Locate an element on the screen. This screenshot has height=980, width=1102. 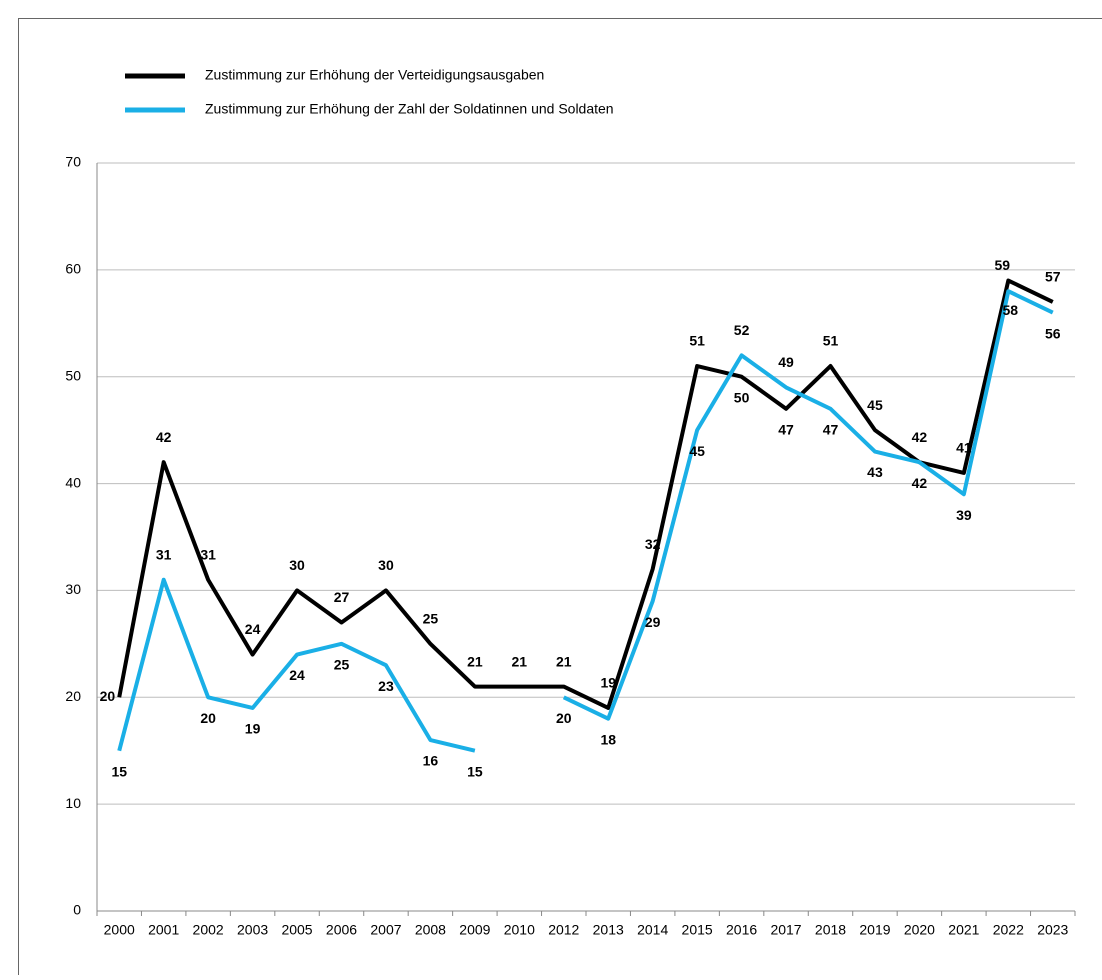
data-label: 57 is located at coordinates (1053, 277).